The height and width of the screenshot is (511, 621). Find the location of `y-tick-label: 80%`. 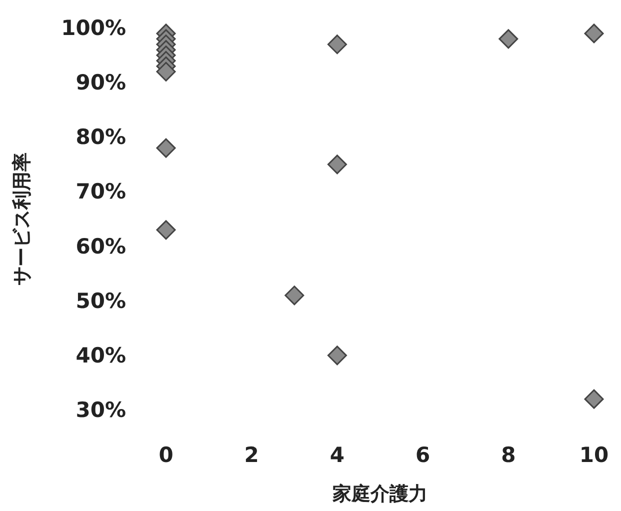

y-tick-label: 80% is located at coordinates (101, 137).